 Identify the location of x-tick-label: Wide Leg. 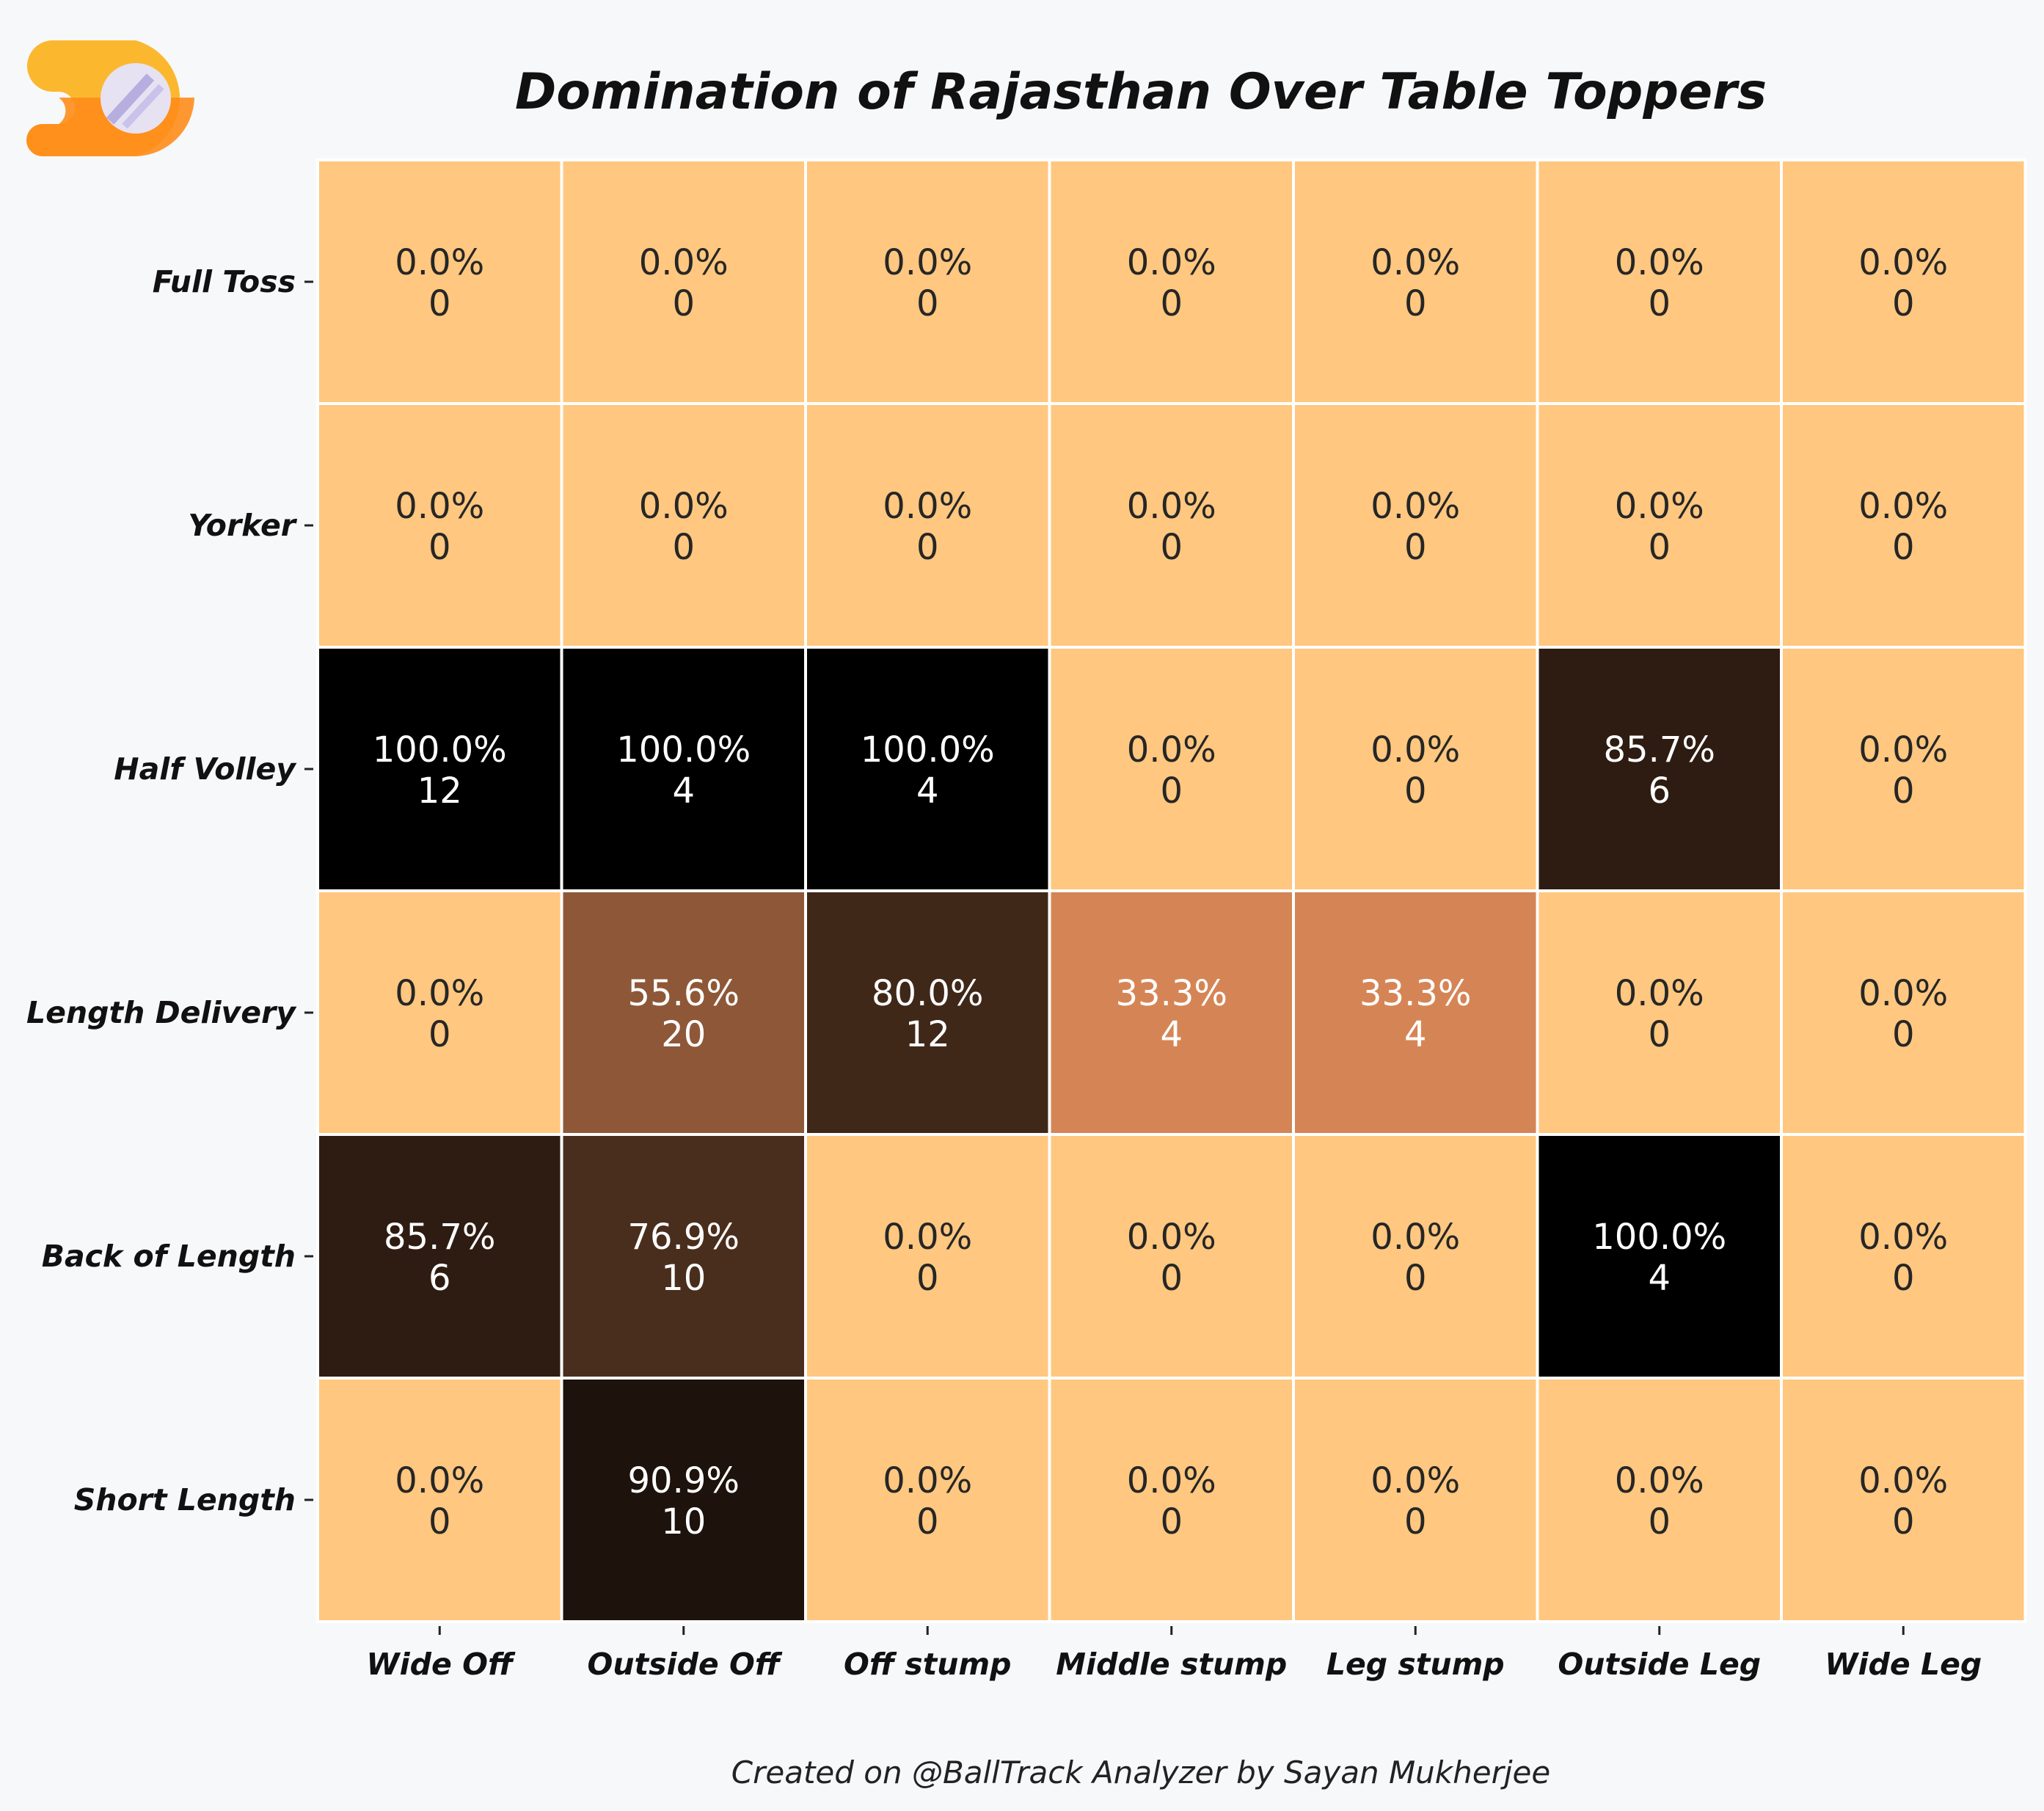
(1903, 1665).